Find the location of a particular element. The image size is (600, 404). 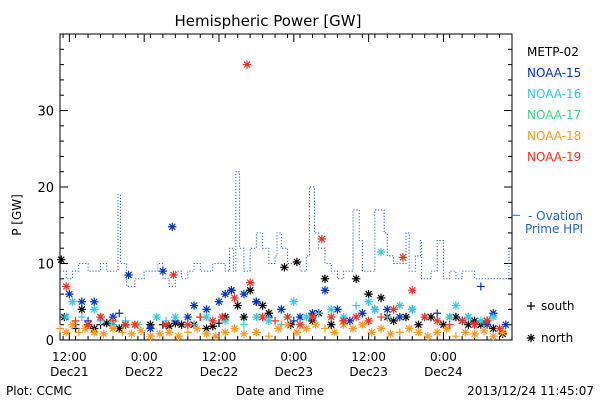

marker-legend-north: north is located at coordinates (557, 338).